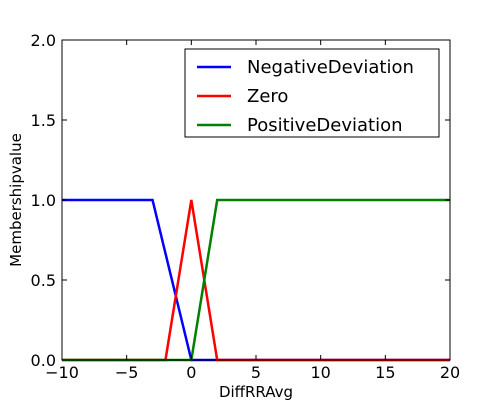 The height and width of the screenshot is (400, 500). I want to click on x-tick-label: 0, so click(191, 372).